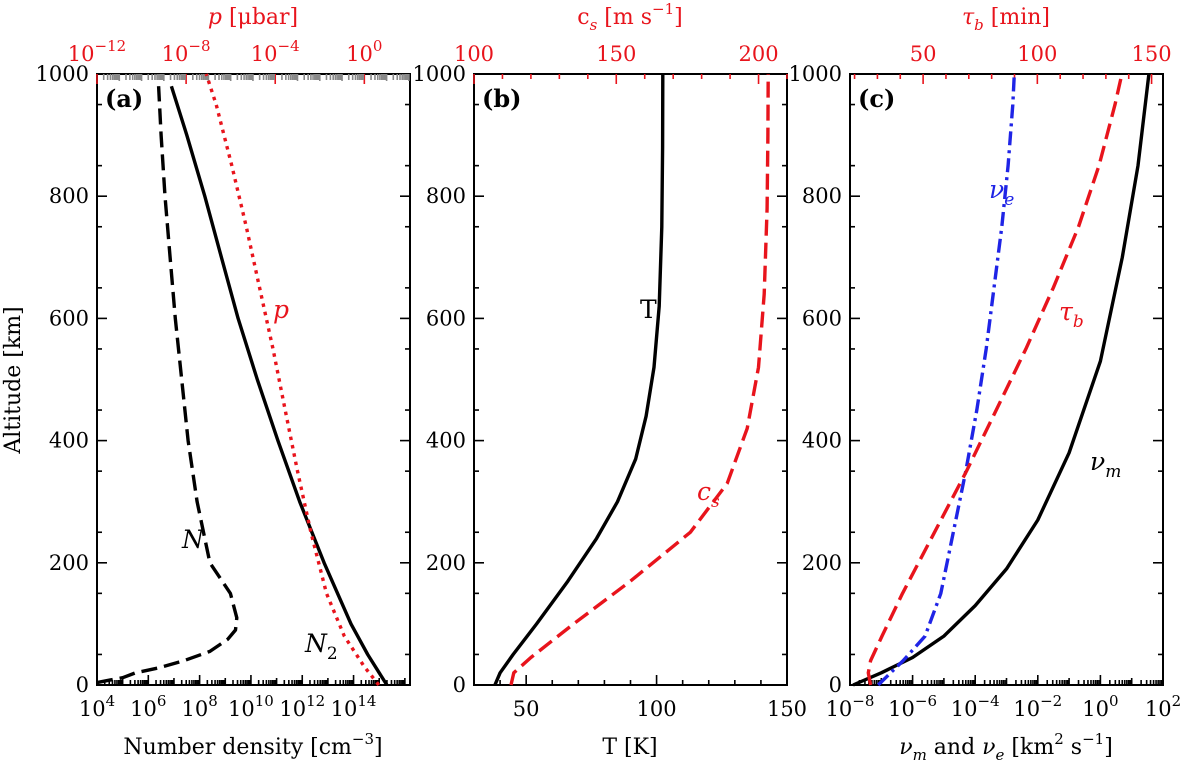  I want to click on annotation-n2-1: N2, so click(321, 646).